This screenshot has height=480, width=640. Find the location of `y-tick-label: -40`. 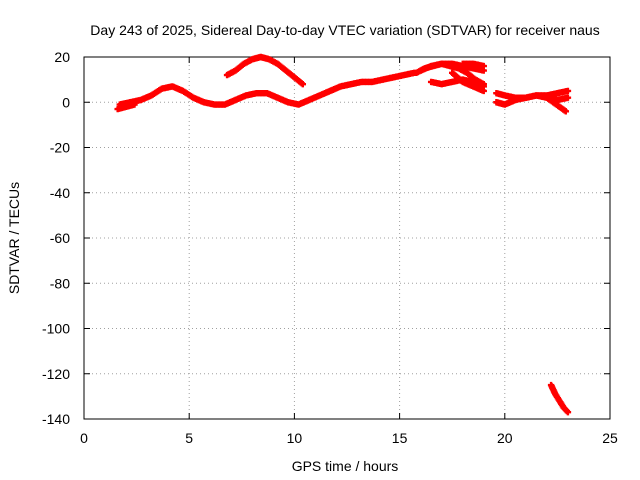

y-tick-label: -40 is located at coordinates (60, 193).